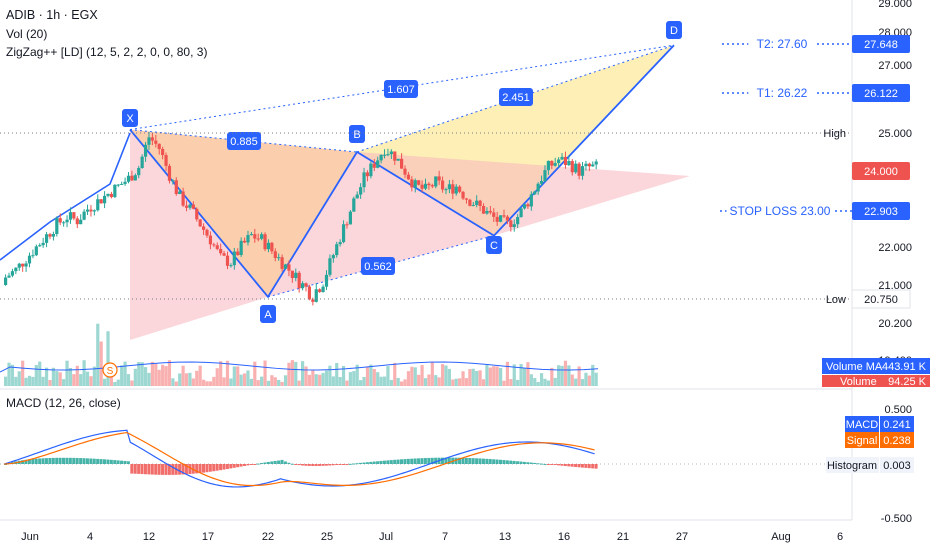  What do you see at coordinates (110, 370) in the screenshot?
I see `split-marker` at bounding box center [110, 370].